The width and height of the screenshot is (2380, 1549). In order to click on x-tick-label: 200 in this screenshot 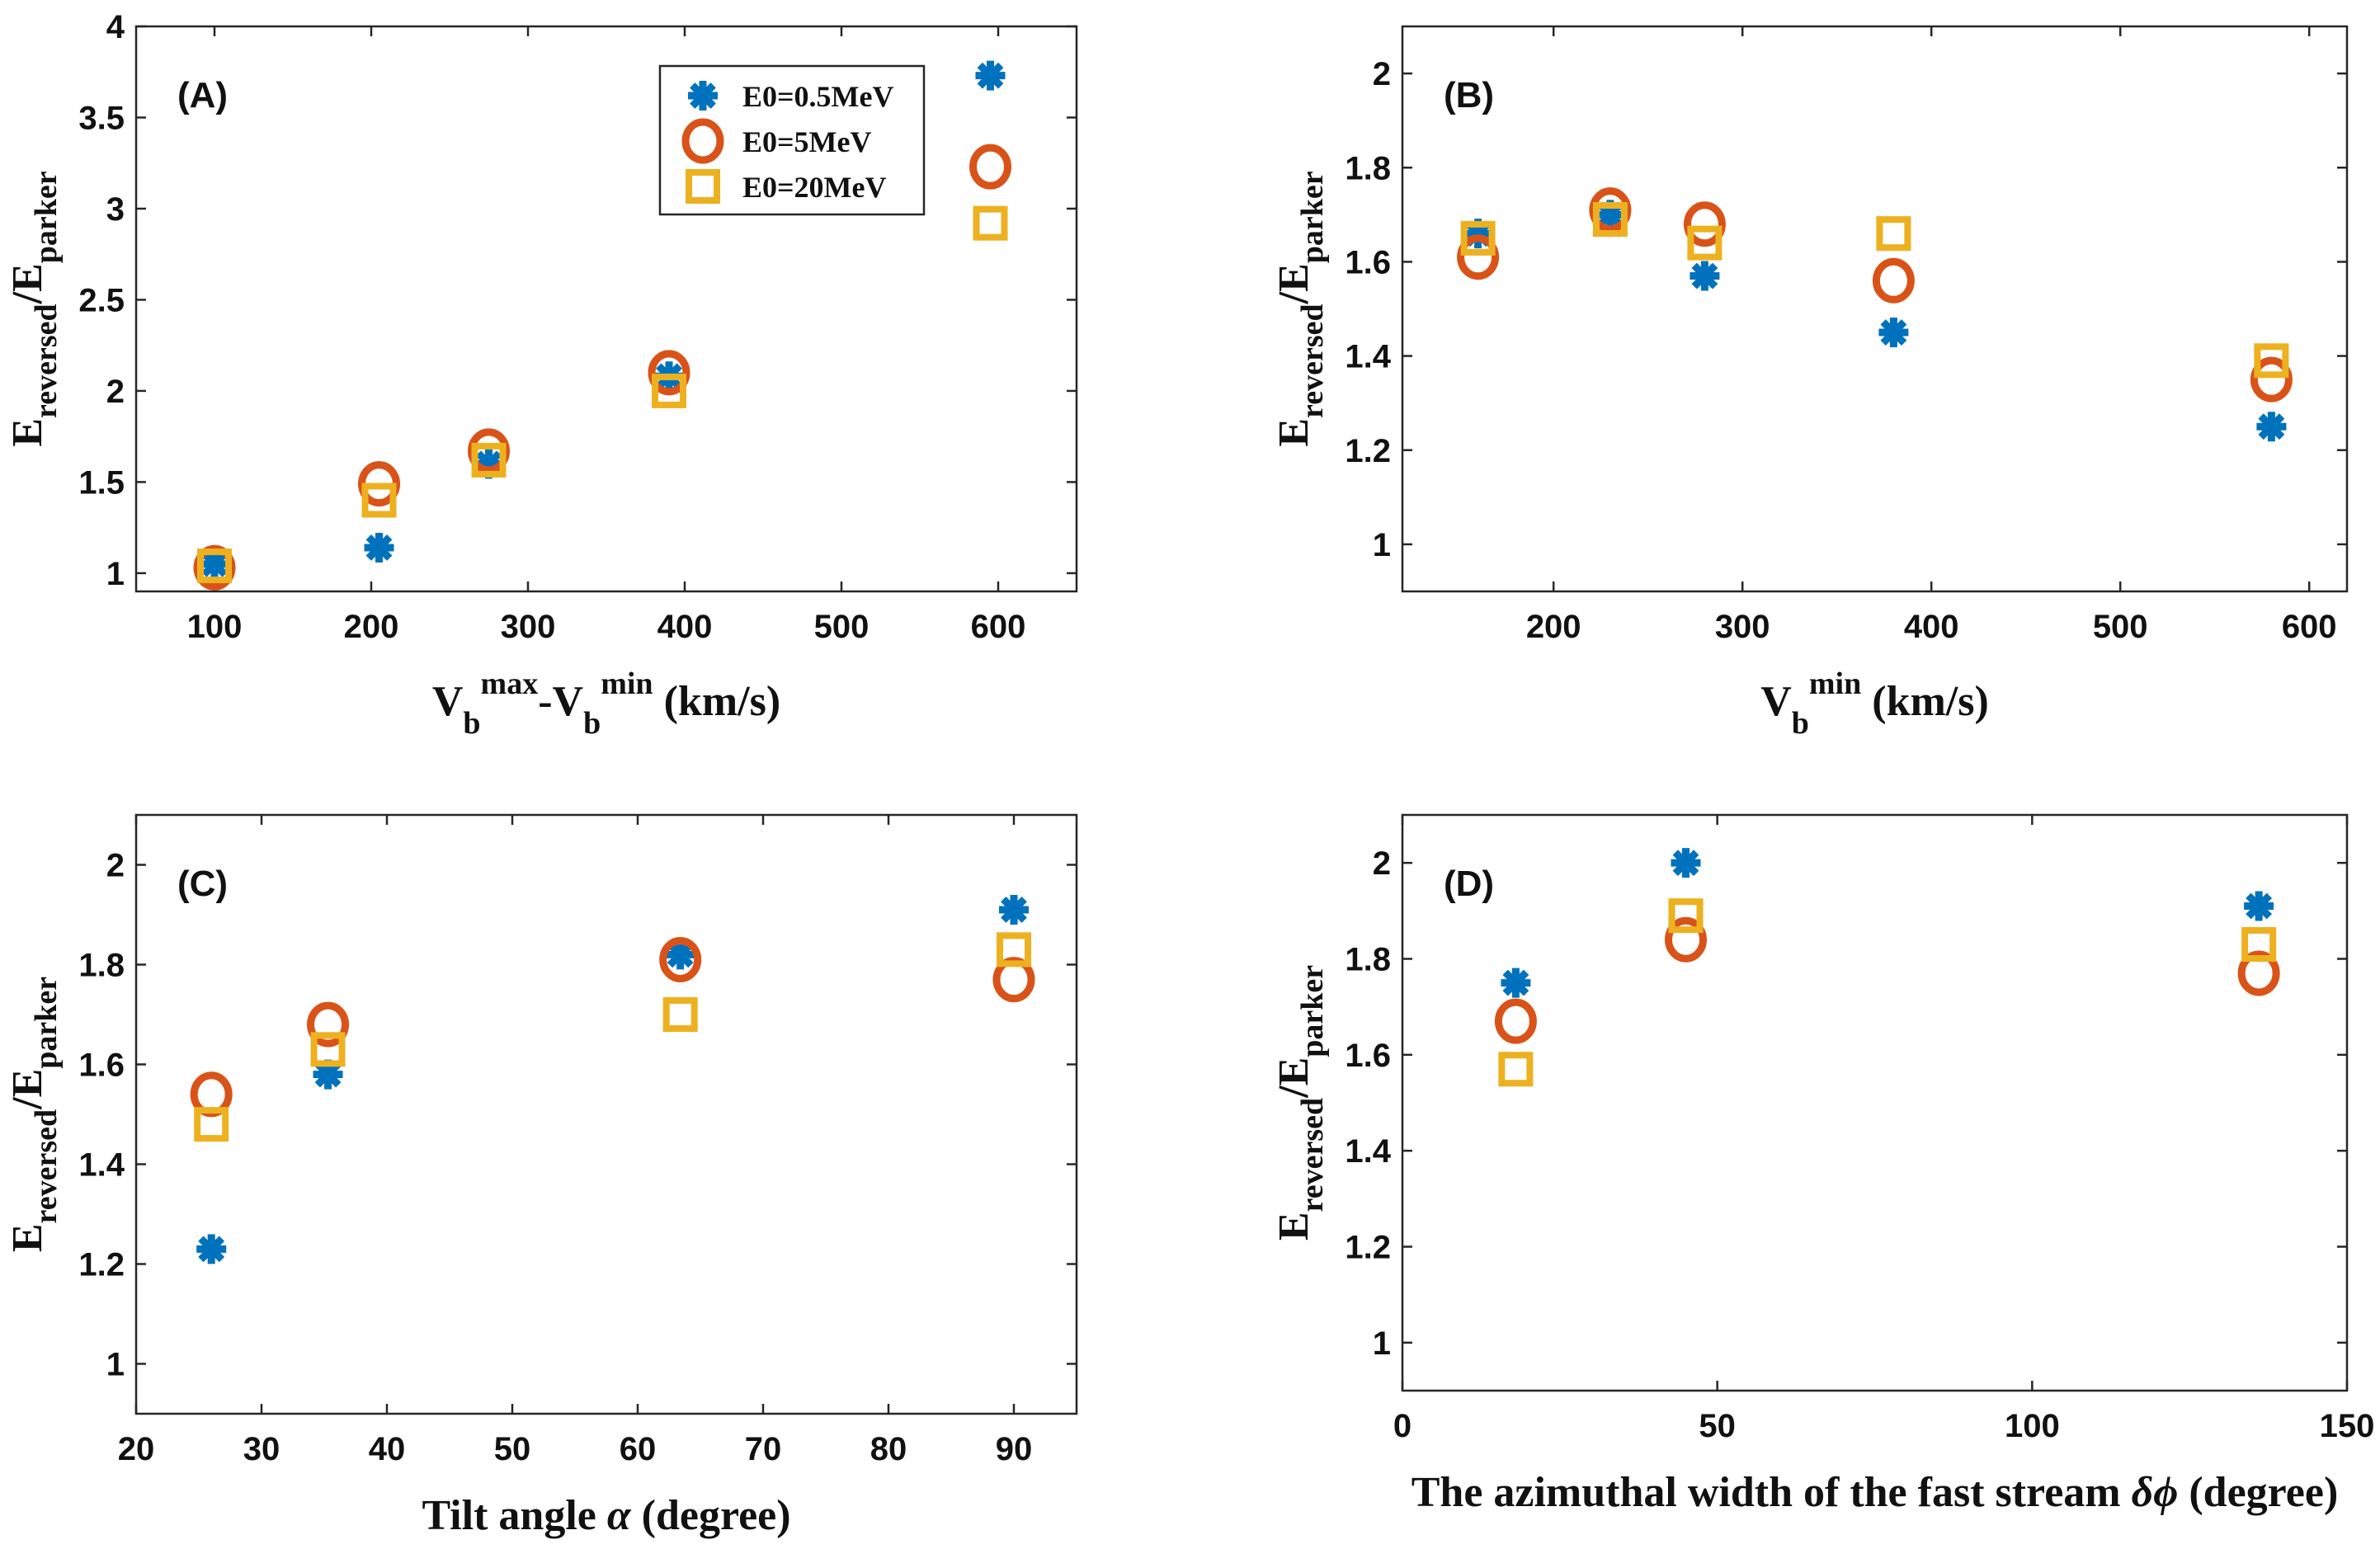, I will do `click(371, 627)`.